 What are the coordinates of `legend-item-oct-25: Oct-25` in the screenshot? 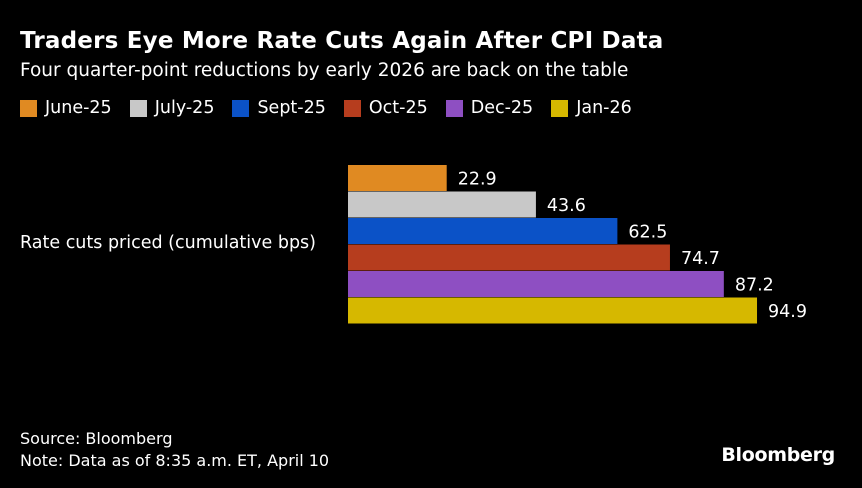 It's located at (385, 108).